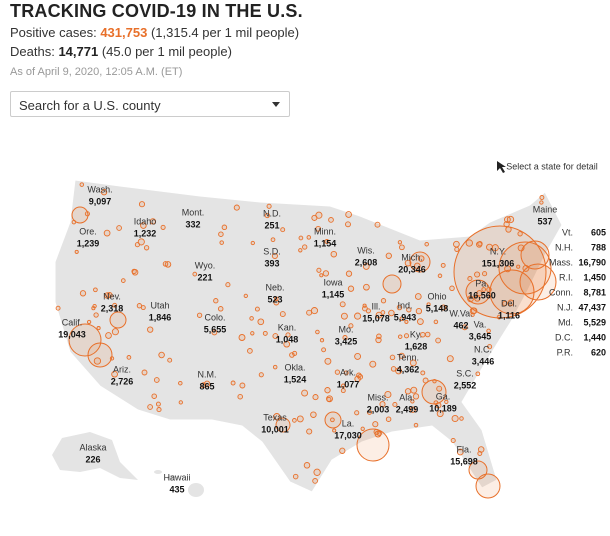 This screenshot has width=610, height=536. Describe the element at coordinates (88, 237) in the screenshot. I see `state-label: Ore. 1,239` at that location.